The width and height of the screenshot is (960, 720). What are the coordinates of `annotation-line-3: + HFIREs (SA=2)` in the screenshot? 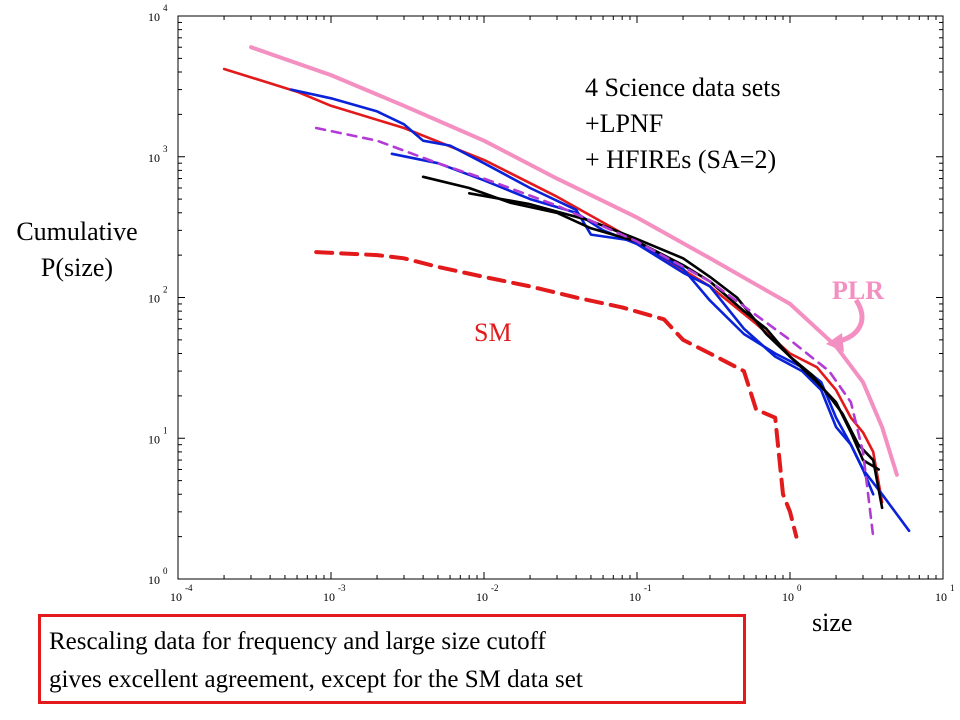 It's located at (681, 159).